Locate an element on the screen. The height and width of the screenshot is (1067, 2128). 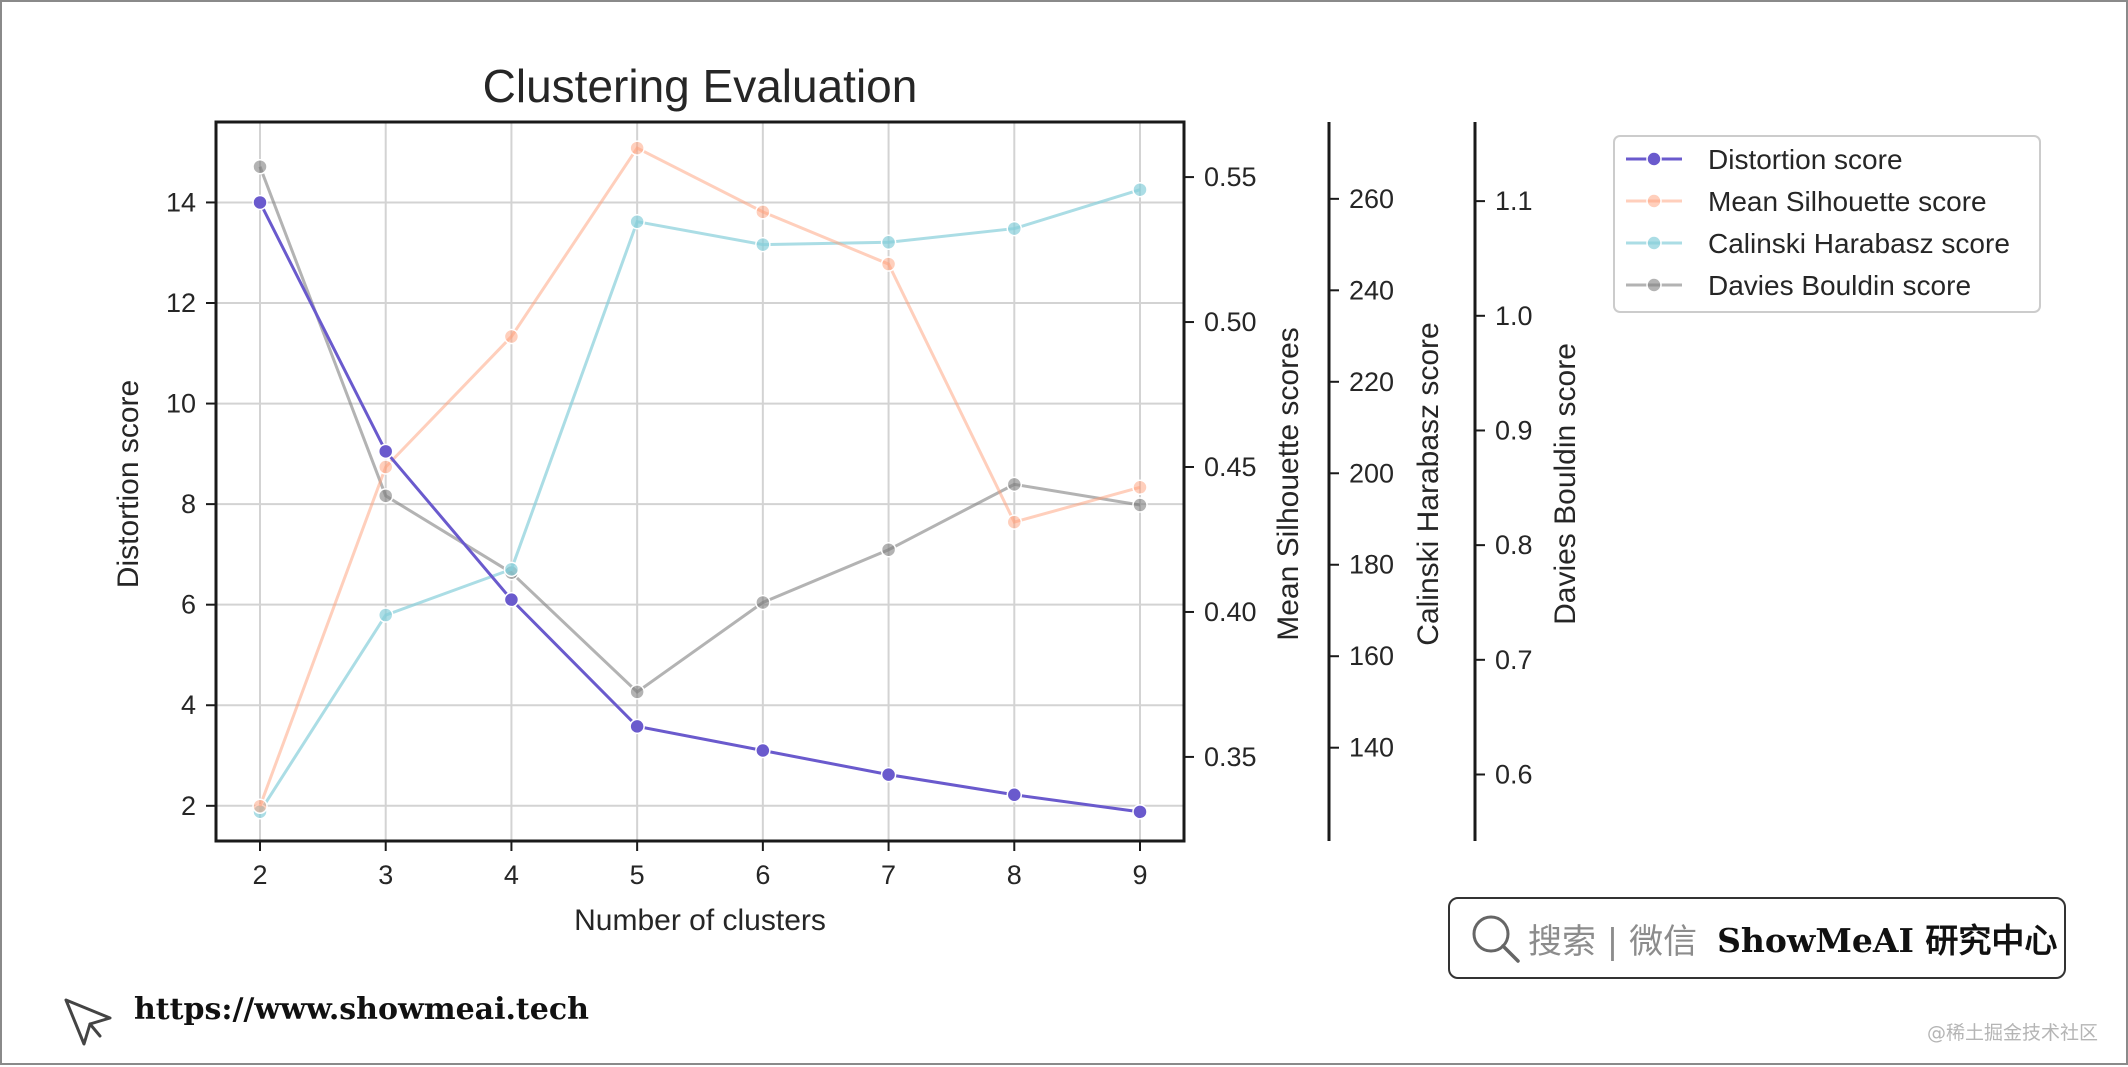
davies-tick-label: 1.1 is located at coordinates (1514, 201).